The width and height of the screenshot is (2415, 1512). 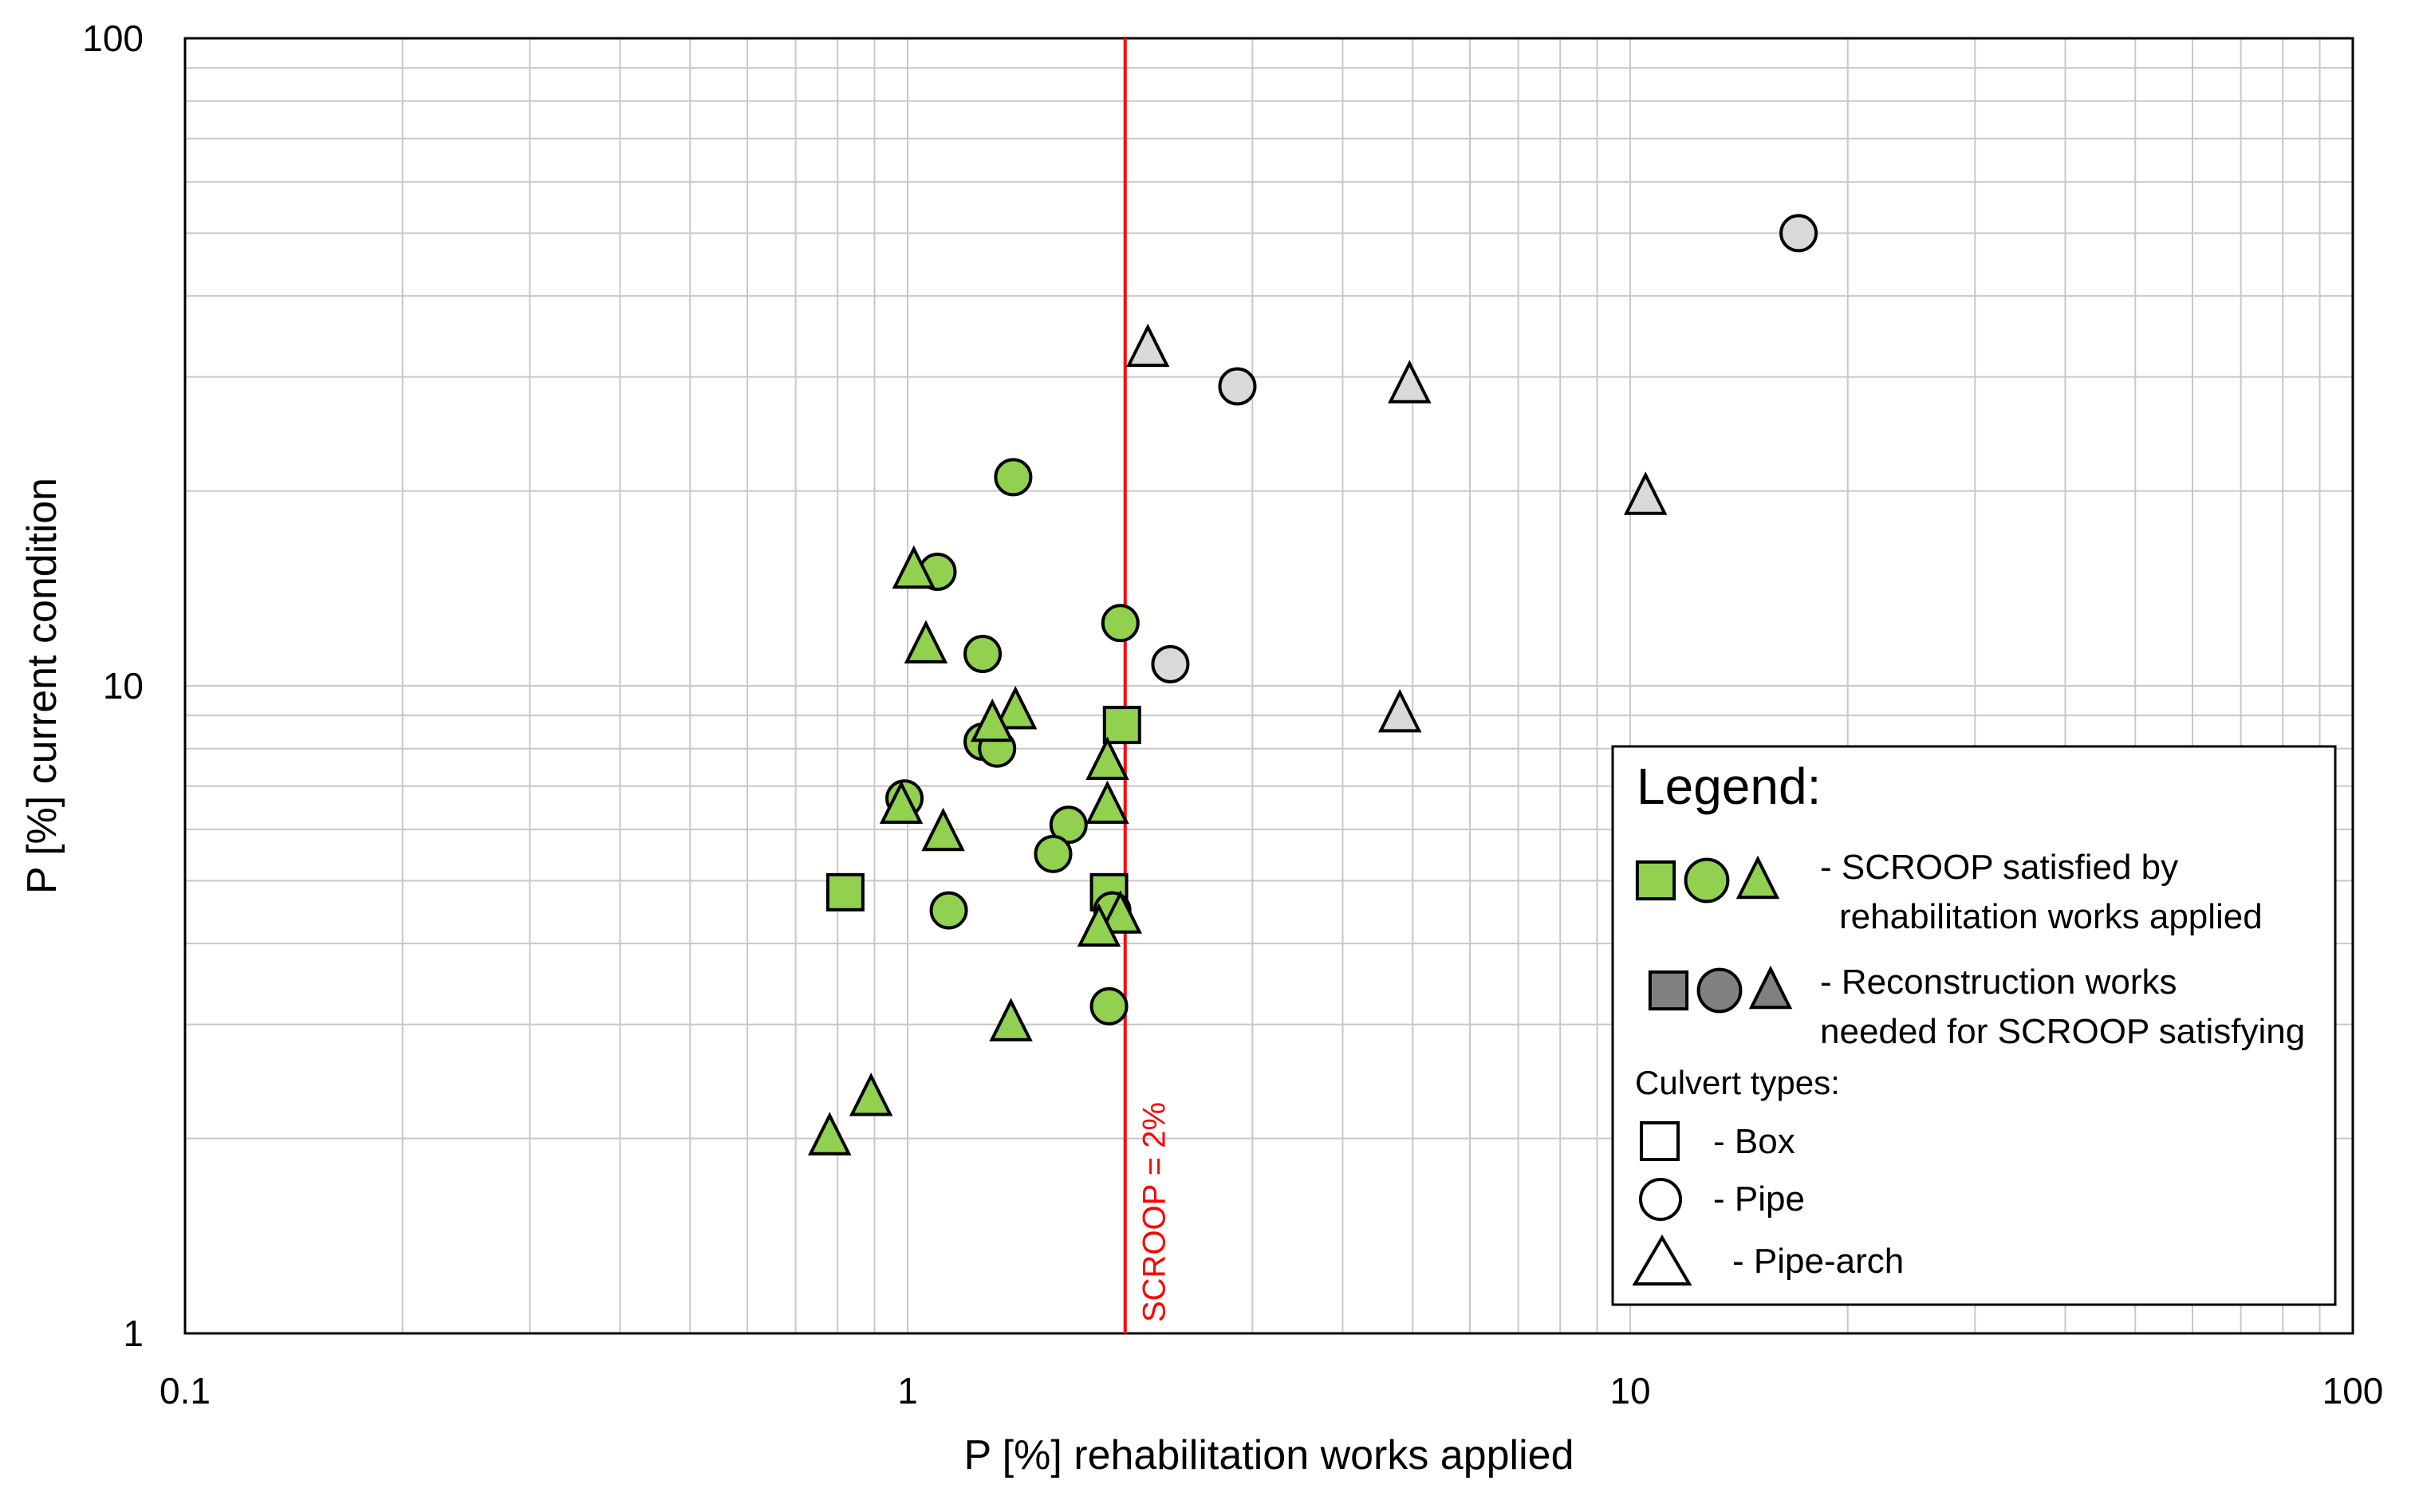 What do you see at coordinates (1629, 1391) in the screenshot?
I see `x-tick-label: 10` at bounding box center [1629, 1391].